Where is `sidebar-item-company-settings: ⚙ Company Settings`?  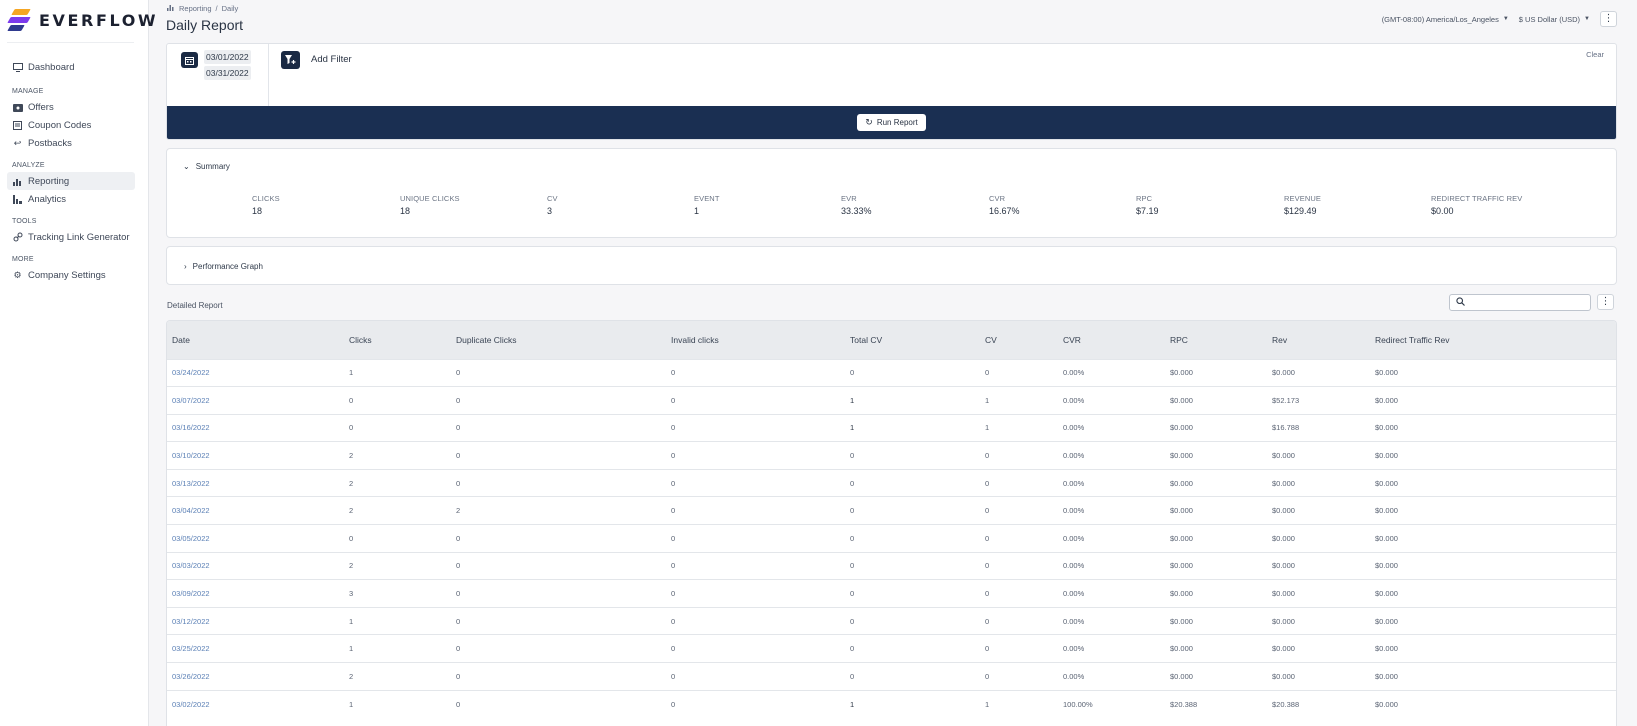 sidebar-item-company-settings: ⚙ Company Settings is located at coordinates (74, 275).